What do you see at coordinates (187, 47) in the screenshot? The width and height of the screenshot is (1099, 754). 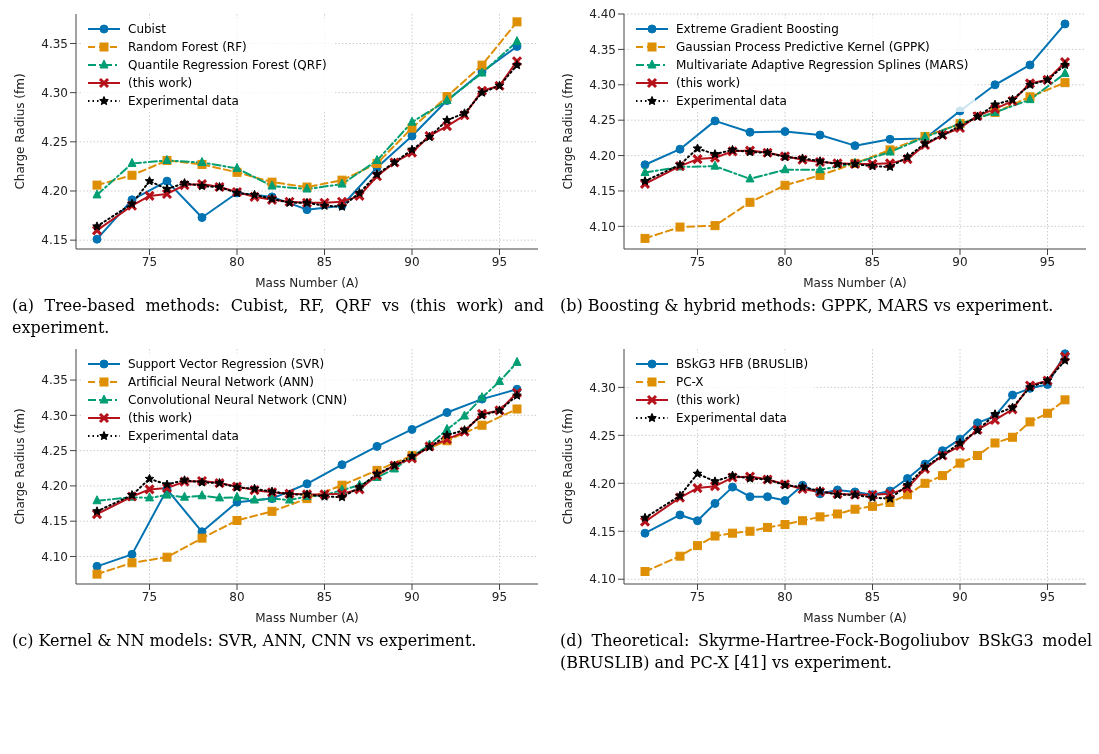 I see `legend-label: Random Forest (RF)` at bounding box center [187, 47].